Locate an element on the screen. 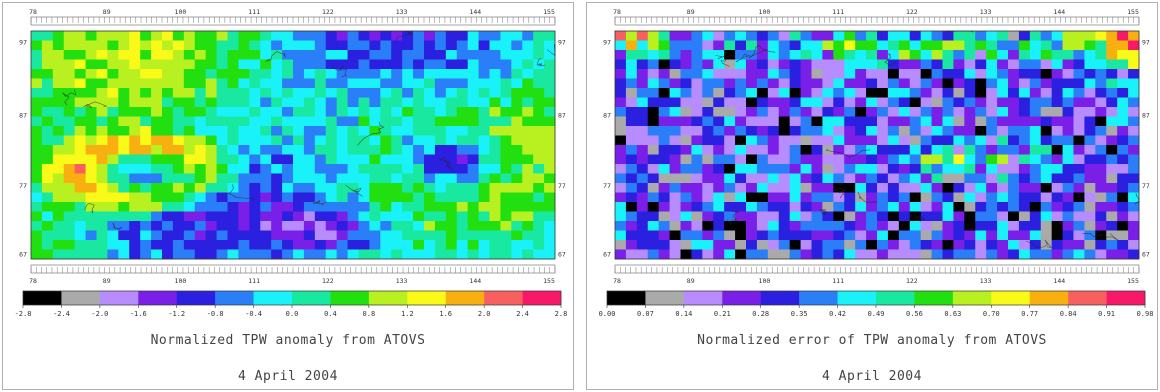  colorbar-tick-label: 0.77 is located at coordinates (1029, 314).